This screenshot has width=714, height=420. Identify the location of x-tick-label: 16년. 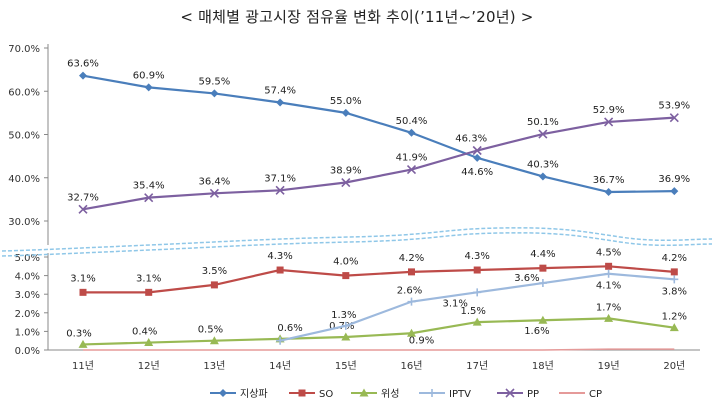
(412, 366).